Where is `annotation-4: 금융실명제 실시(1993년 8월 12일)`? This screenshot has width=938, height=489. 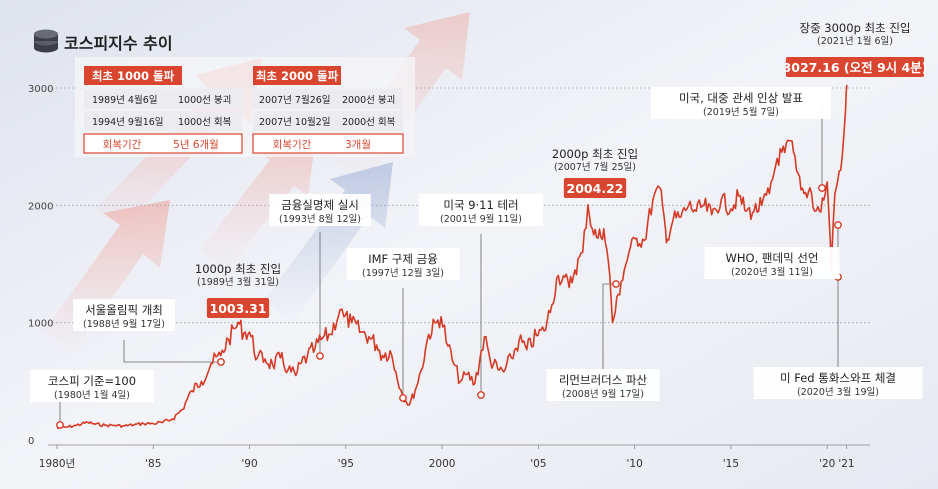 annotation-4: 금융실명제 실시(1993년 8월 12일) is located at coordinates (320, 210).